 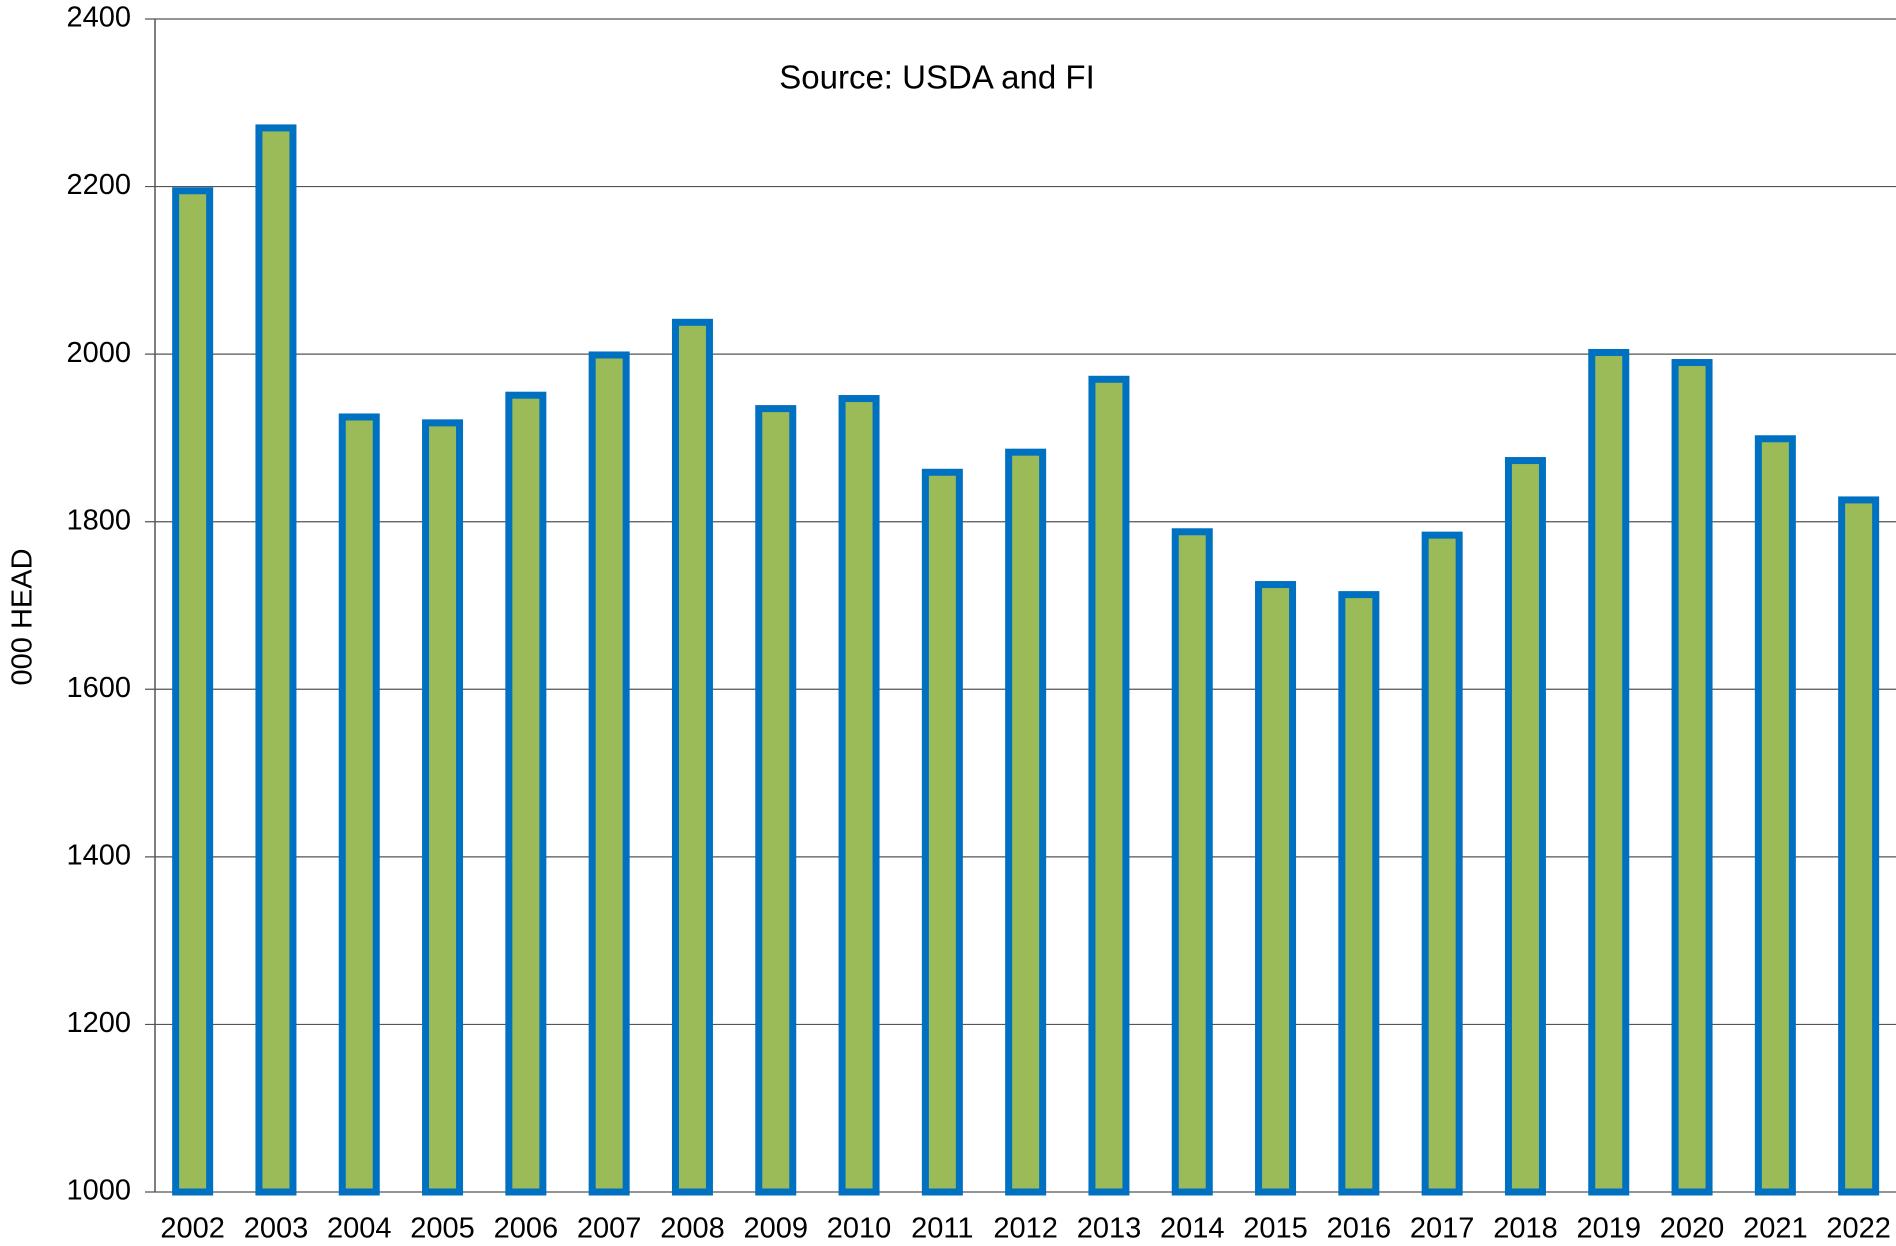 I want to click on y-tick-label: 2200, so click(x=98, y=185).